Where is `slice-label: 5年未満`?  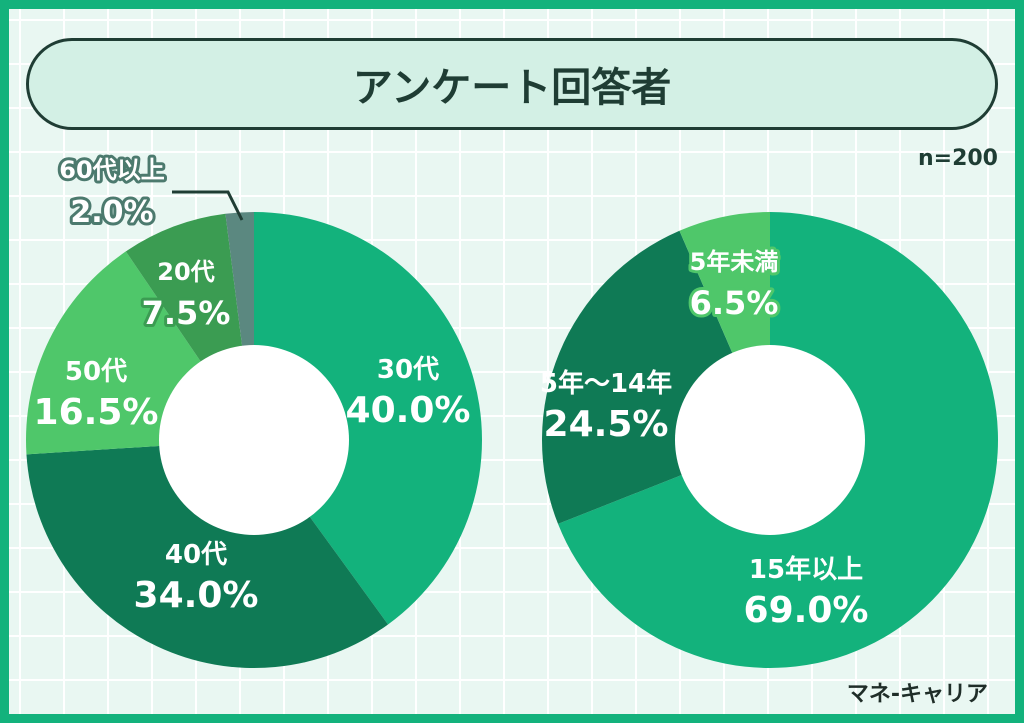
slice-label: 5年未満 is located at coordinates (734, 262).